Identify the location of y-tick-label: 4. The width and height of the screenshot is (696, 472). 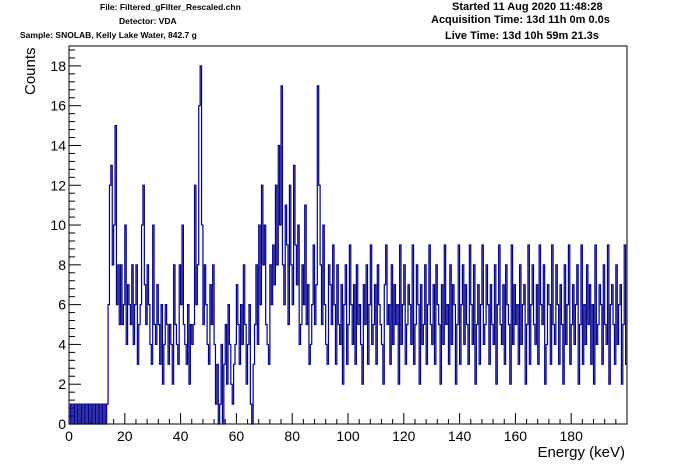
(62, 344).